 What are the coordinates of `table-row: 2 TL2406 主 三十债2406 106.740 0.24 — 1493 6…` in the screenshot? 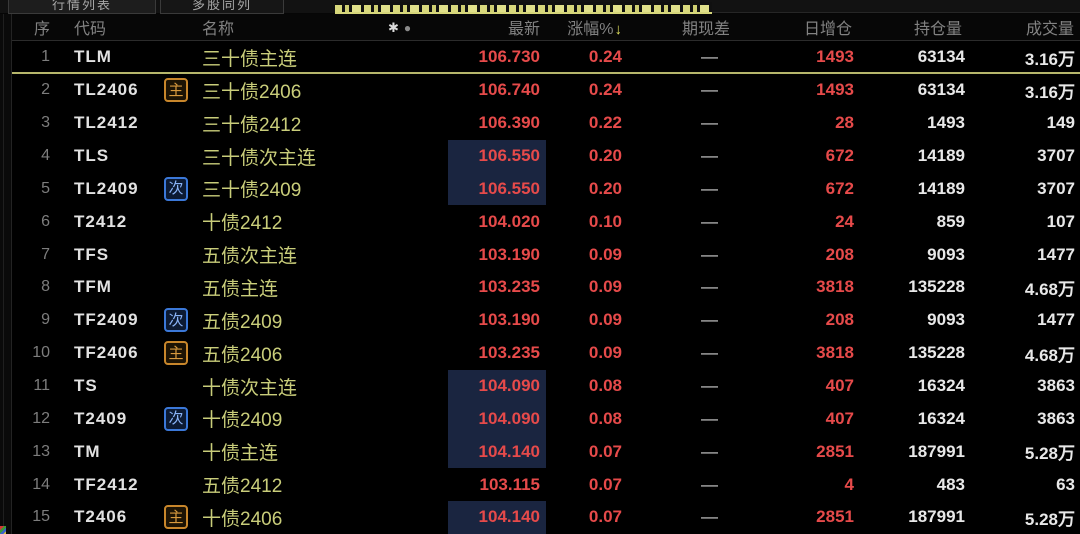 It's located at (546, 90).